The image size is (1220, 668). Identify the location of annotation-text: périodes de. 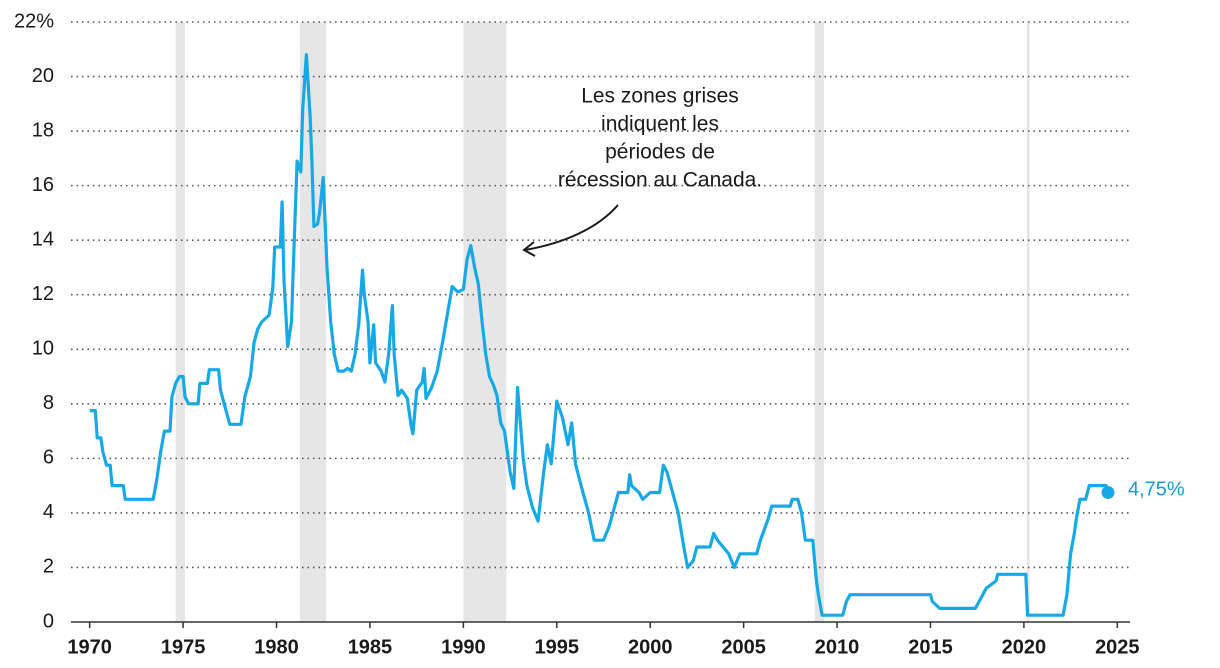
(660, 152).